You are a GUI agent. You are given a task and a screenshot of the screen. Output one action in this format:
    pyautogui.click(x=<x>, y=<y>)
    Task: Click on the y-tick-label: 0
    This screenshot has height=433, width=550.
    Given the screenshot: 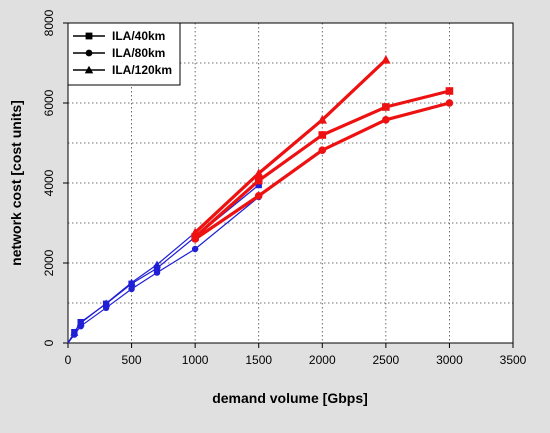 What is the action you would take?
    pyautogui.click(x=49, y=342)
    